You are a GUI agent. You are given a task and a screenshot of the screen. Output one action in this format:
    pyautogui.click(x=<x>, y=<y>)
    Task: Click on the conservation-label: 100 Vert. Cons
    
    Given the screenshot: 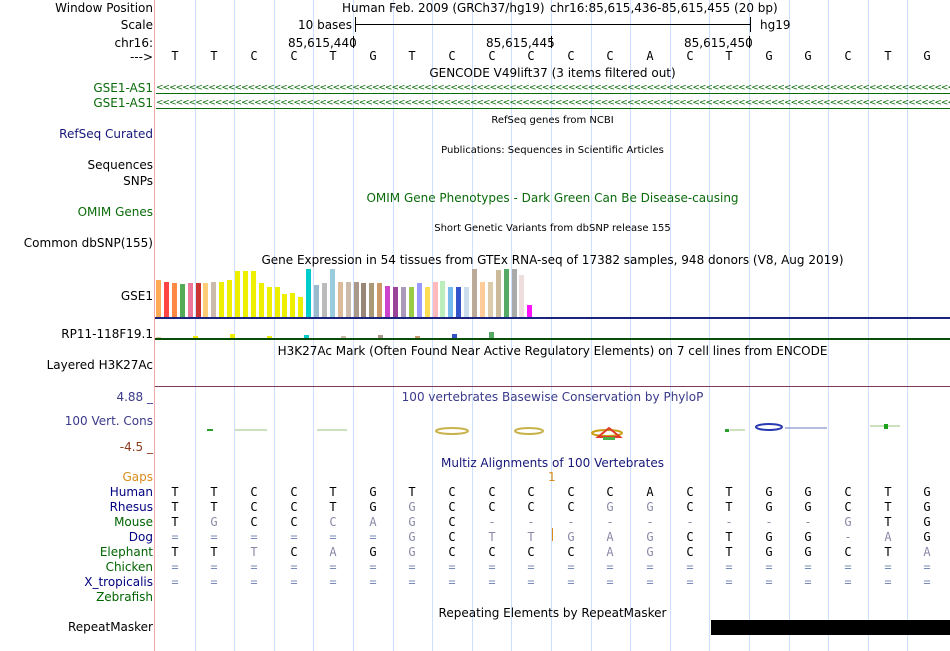 What is the action you would take?
    pyautogui.click(x=108, y=421)
    